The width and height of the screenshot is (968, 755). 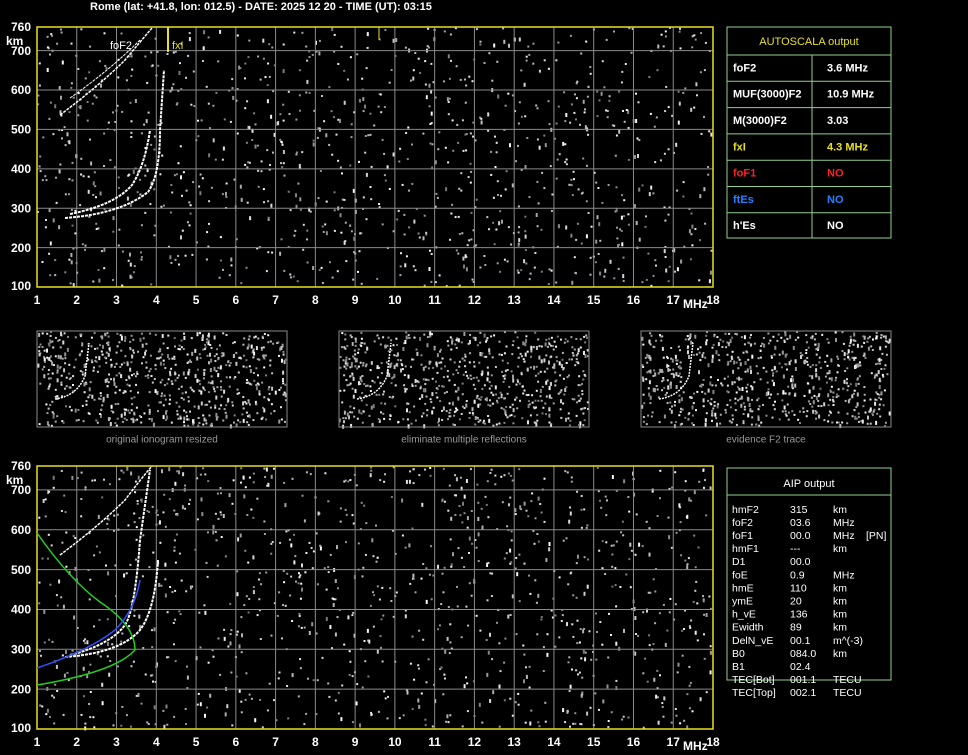 I want to click on y-unit: km, so click(x=14, y=41).